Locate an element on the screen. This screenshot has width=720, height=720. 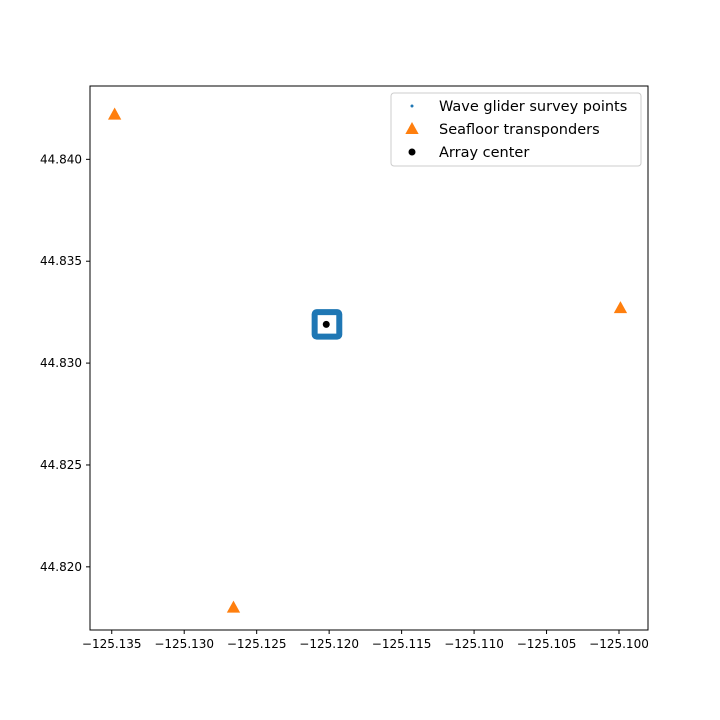
x-tick-label: −125.100 is located at coordinates (619, 644).